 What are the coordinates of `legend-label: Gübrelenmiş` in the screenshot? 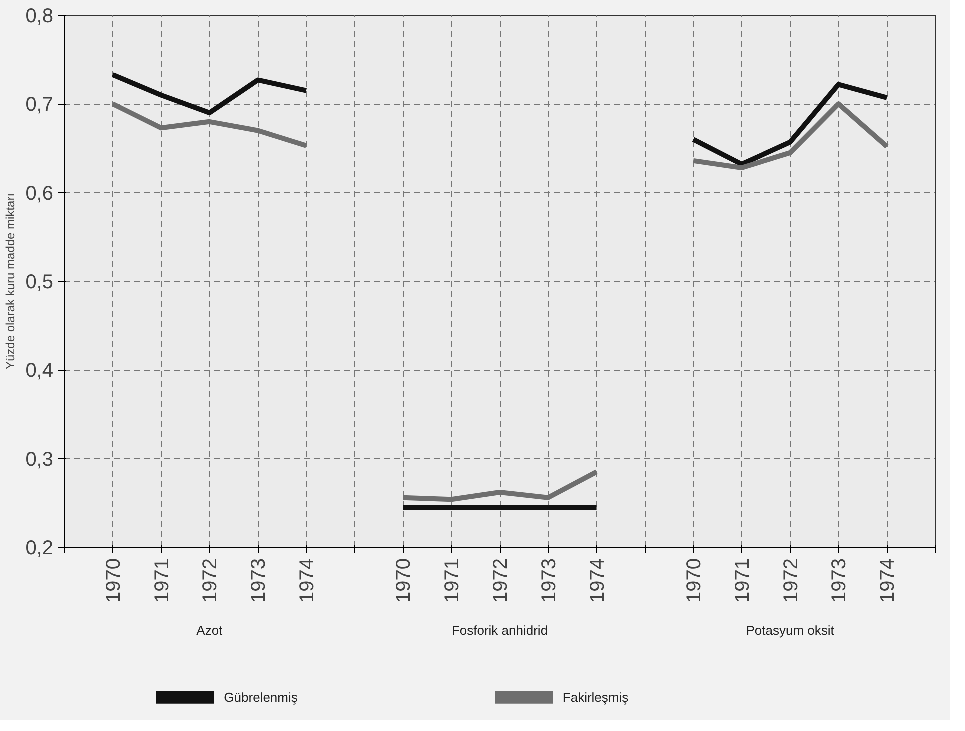 It's located at (261, 697).